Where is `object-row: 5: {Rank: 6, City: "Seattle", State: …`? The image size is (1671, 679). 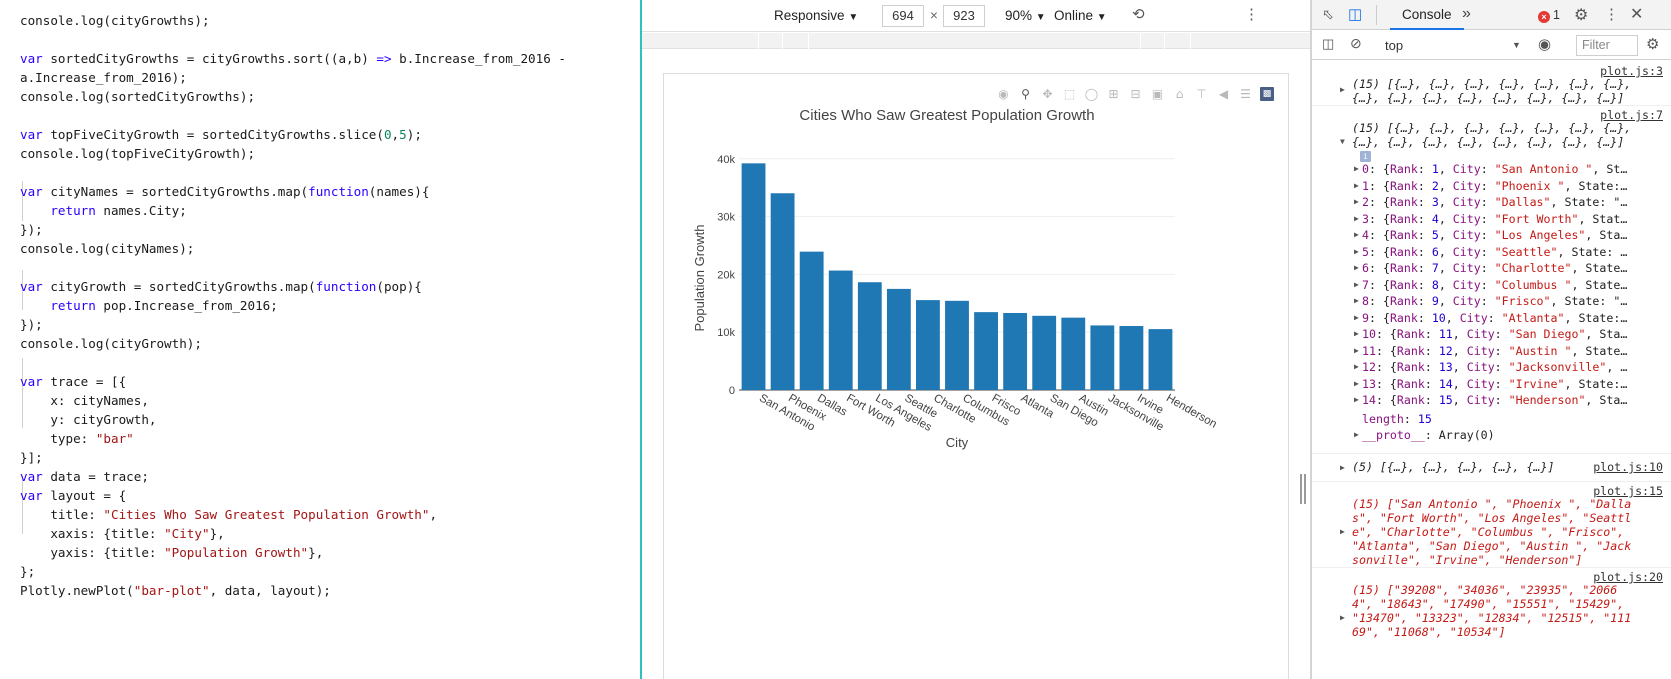
object-row: 5: {Rank: 6, City: "Seattle", State: … is located at coordinates (1495, 251).